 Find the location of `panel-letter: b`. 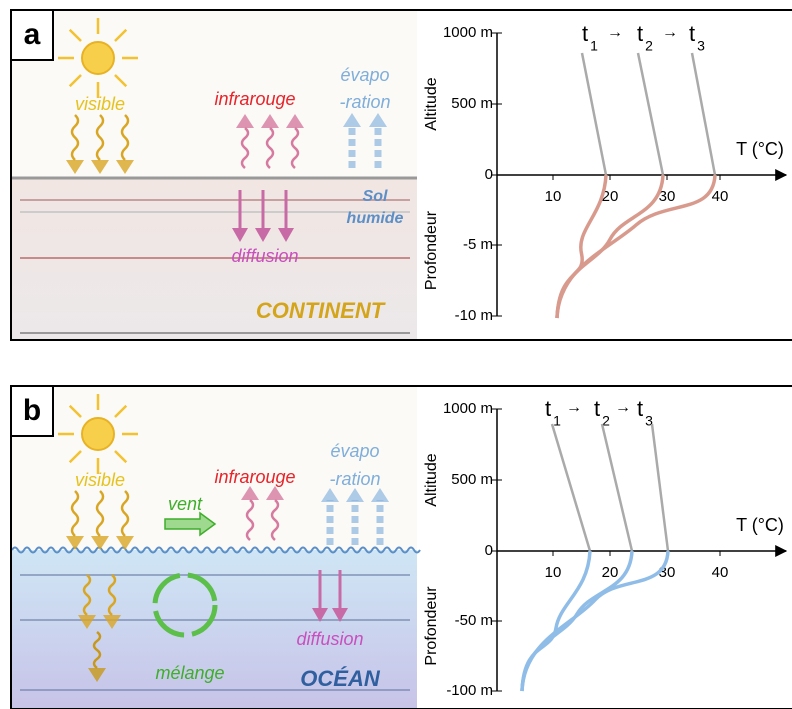

panel-letter: b is located at coordinates (32, 410).